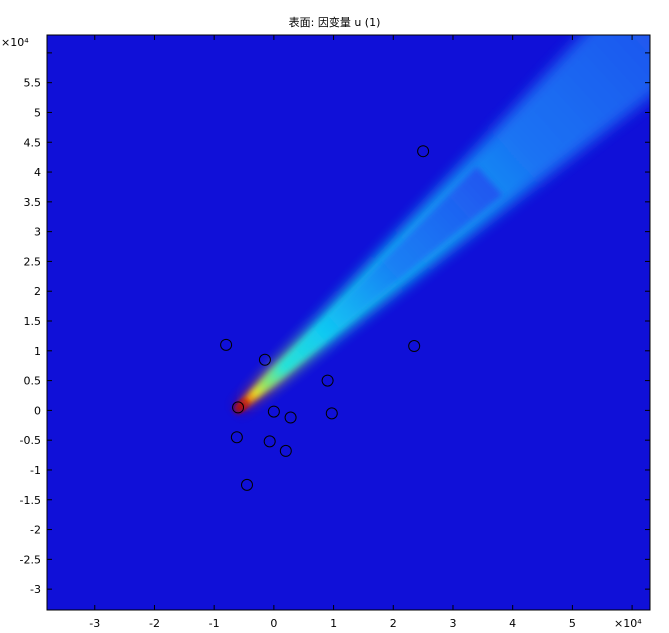 This screenshot has height=633, width=669. What do you see at coordinates (15, 42) in the screenshot?
I see `y-multiplier: ×10⁴` at bounding box center [15, 42].